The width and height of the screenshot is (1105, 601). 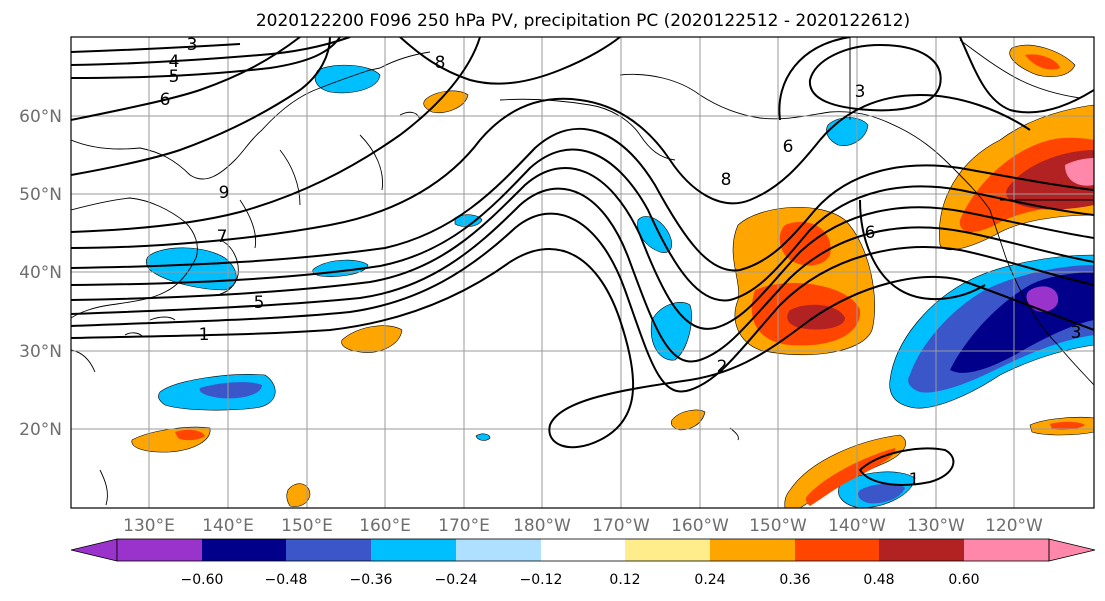 I want to click on colorbar-tick-label: −0.60, so click(x=202, y=580).